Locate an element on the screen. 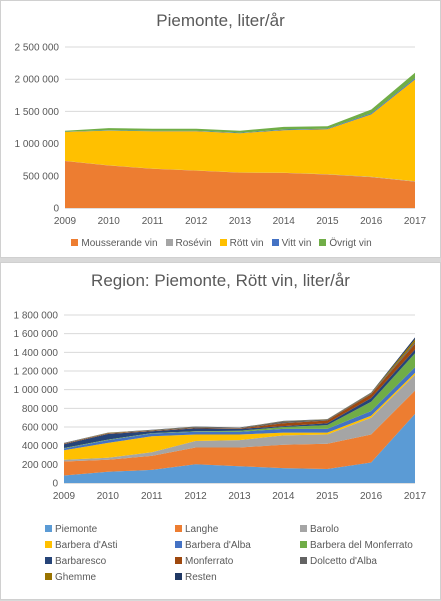 The image size is (441, 601). legend-item: Vitt vin is located at coordinates (291, 243).